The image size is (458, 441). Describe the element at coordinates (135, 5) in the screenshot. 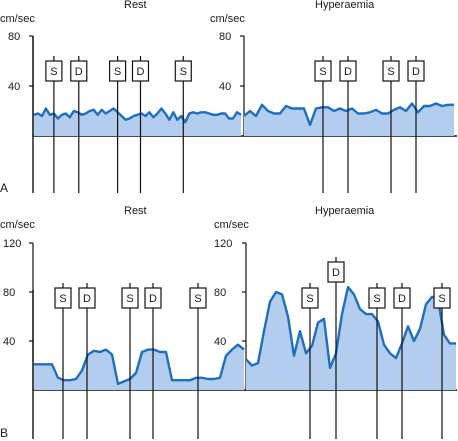

I see `panel-a-rest-title: Rest` at that location.